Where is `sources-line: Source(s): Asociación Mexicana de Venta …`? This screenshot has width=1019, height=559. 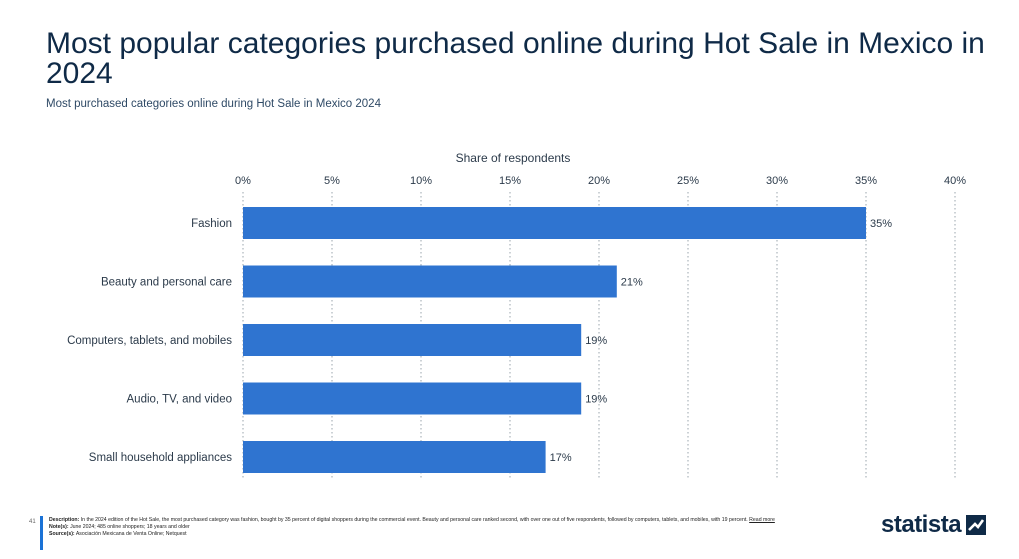 sources-line: Source(s): Asociación Mexicana de Venta … is located at coordinates (454, 534).